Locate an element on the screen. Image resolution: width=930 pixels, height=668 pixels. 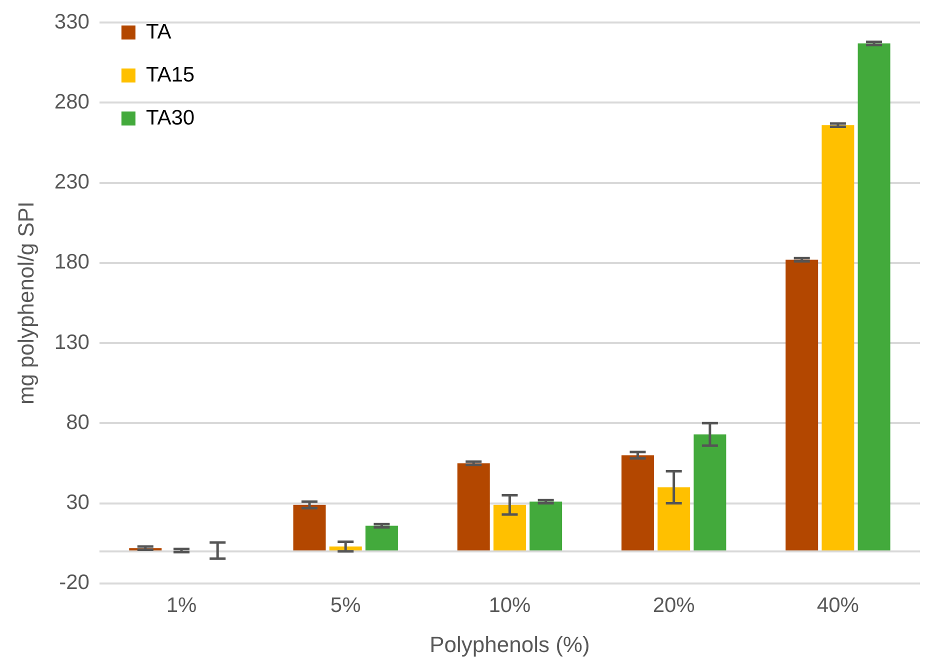
legend-label: TA15 is located at coordinates (170, 74).